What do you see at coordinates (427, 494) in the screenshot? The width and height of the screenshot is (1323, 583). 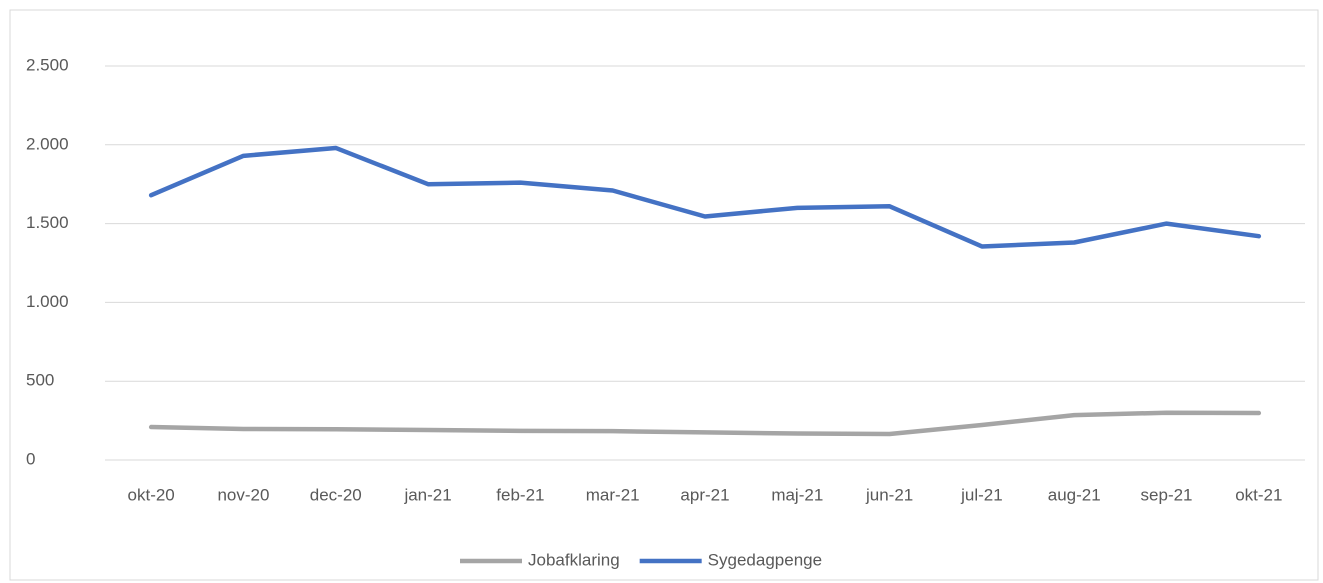 I see `x-tick-label: jan-21` at bounding box center [427, 494].